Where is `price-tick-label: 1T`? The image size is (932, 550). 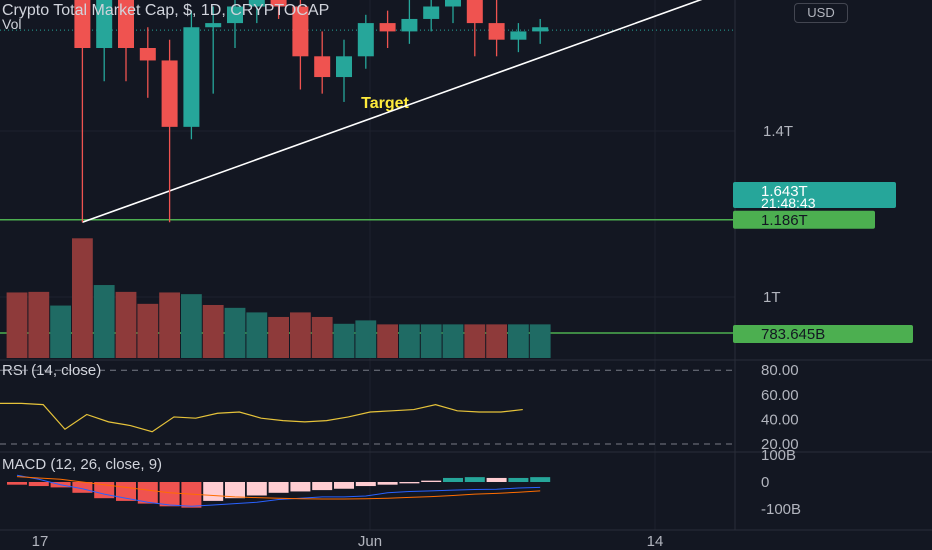
price-tick-label: 1T is located at coordinates (772, 297).